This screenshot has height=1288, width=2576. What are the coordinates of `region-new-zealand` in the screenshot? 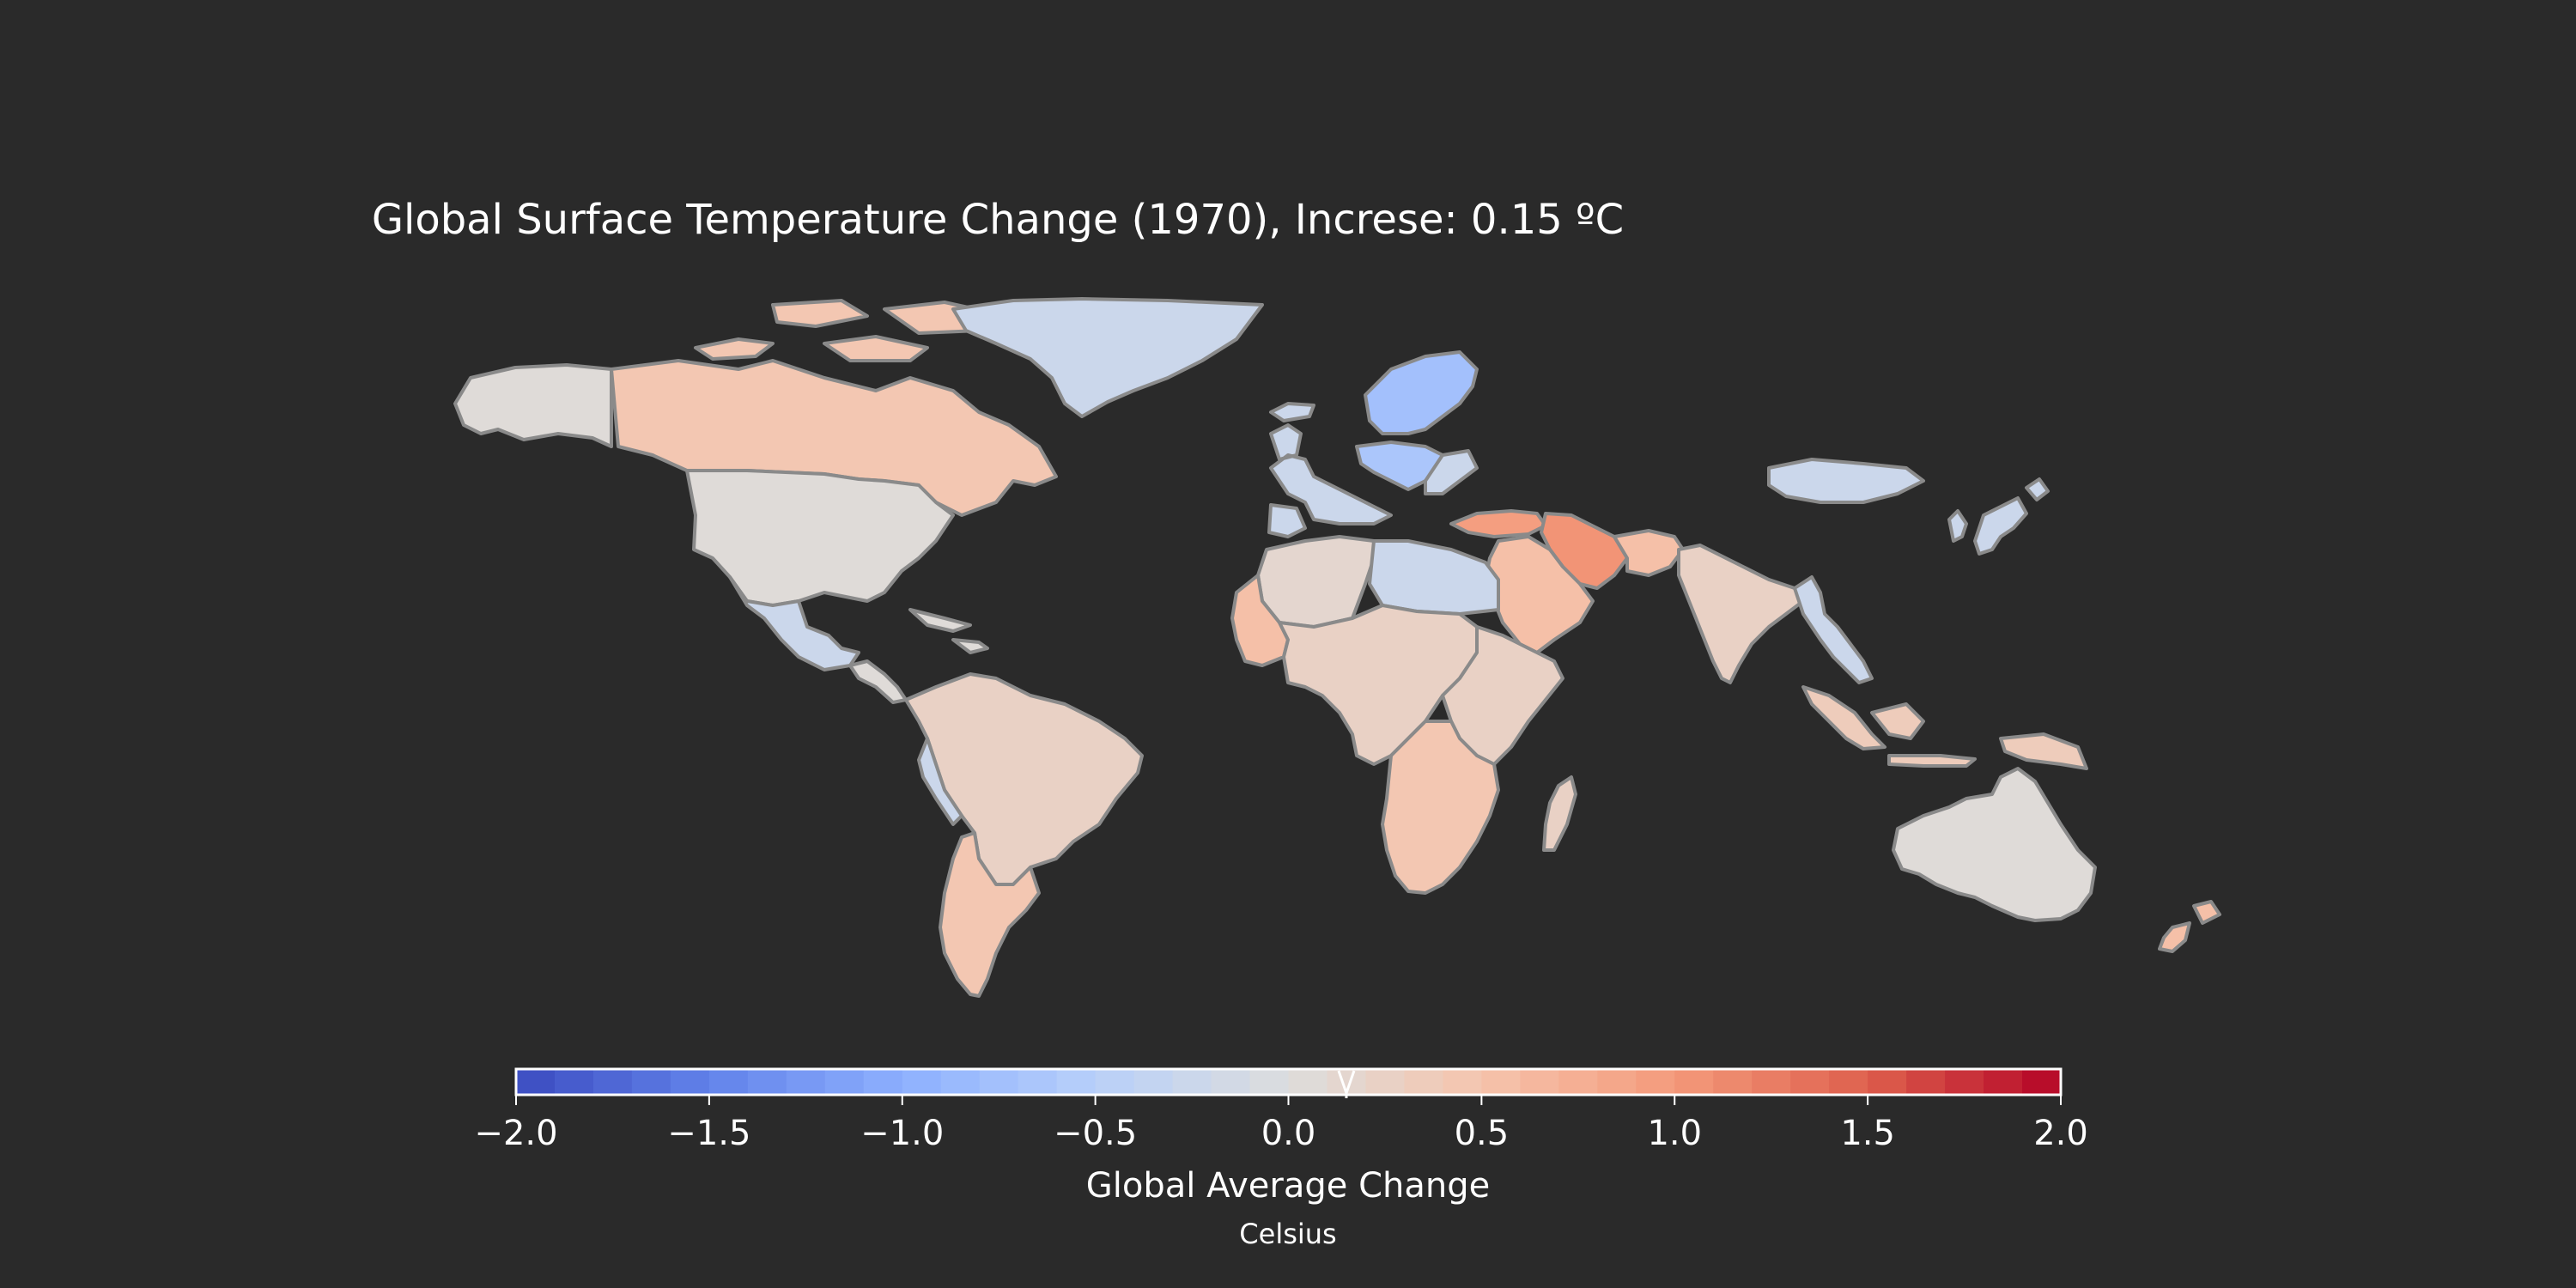 It's located at (2189, 926).